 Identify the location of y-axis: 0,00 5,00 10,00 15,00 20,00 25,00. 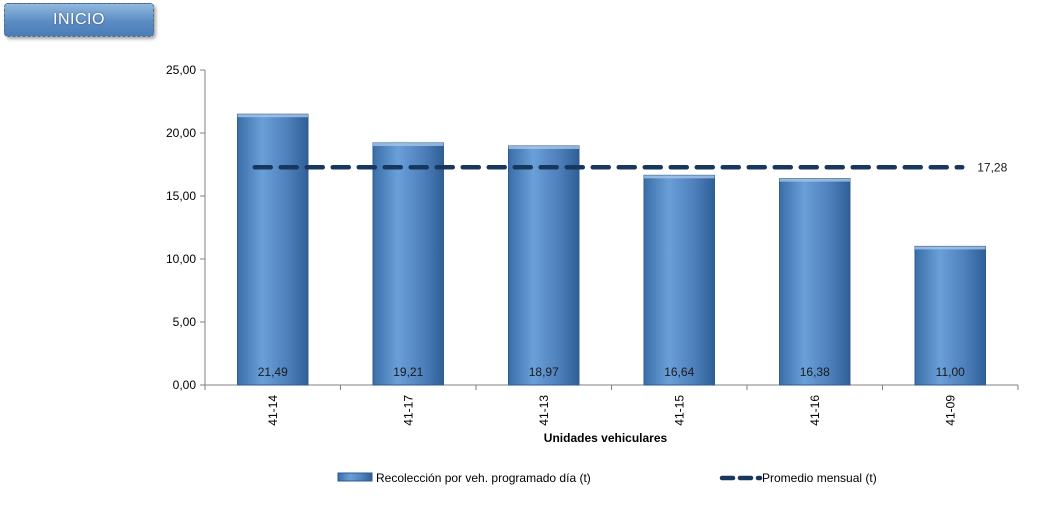
(186, 227).